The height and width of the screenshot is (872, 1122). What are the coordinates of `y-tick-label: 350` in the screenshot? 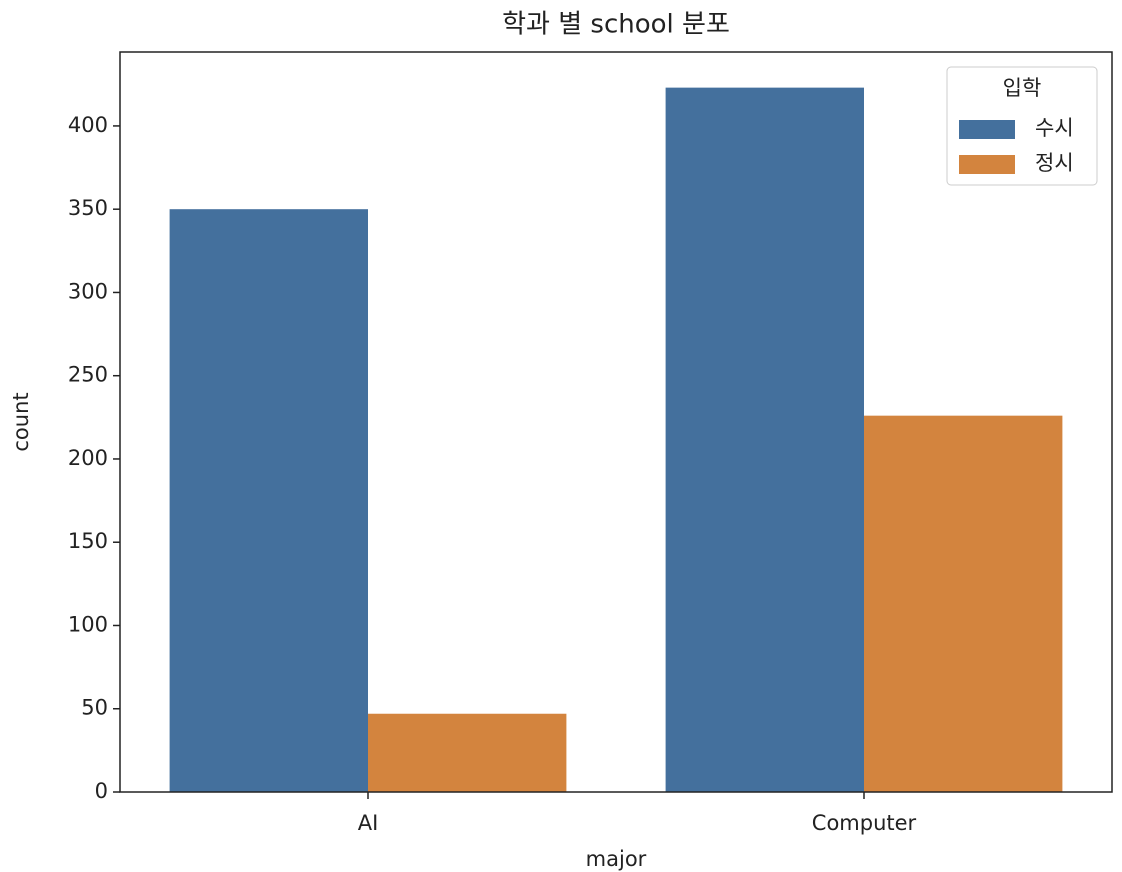 It's located at (88, 208).